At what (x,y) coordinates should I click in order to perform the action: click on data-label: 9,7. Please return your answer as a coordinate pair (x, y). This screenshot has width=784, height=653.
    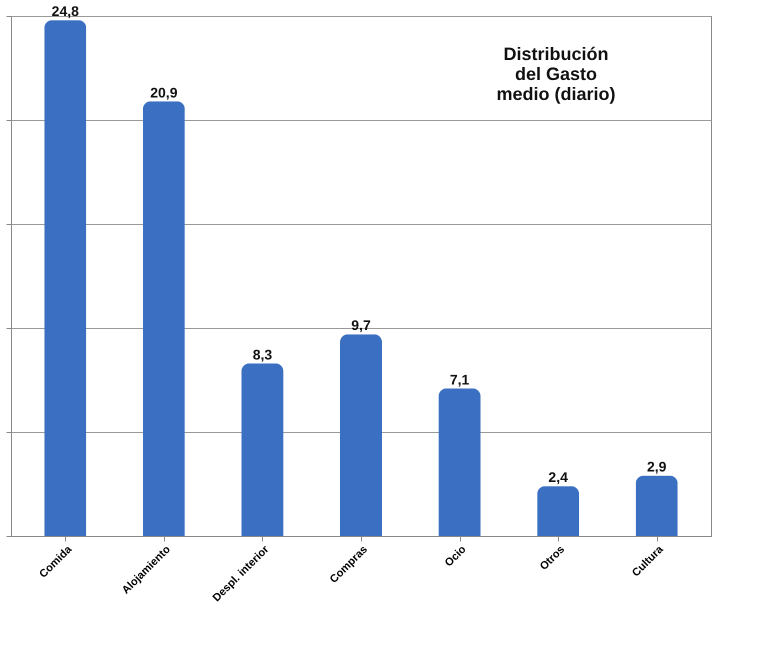
    Looking at the image, I should click on (361, 325).